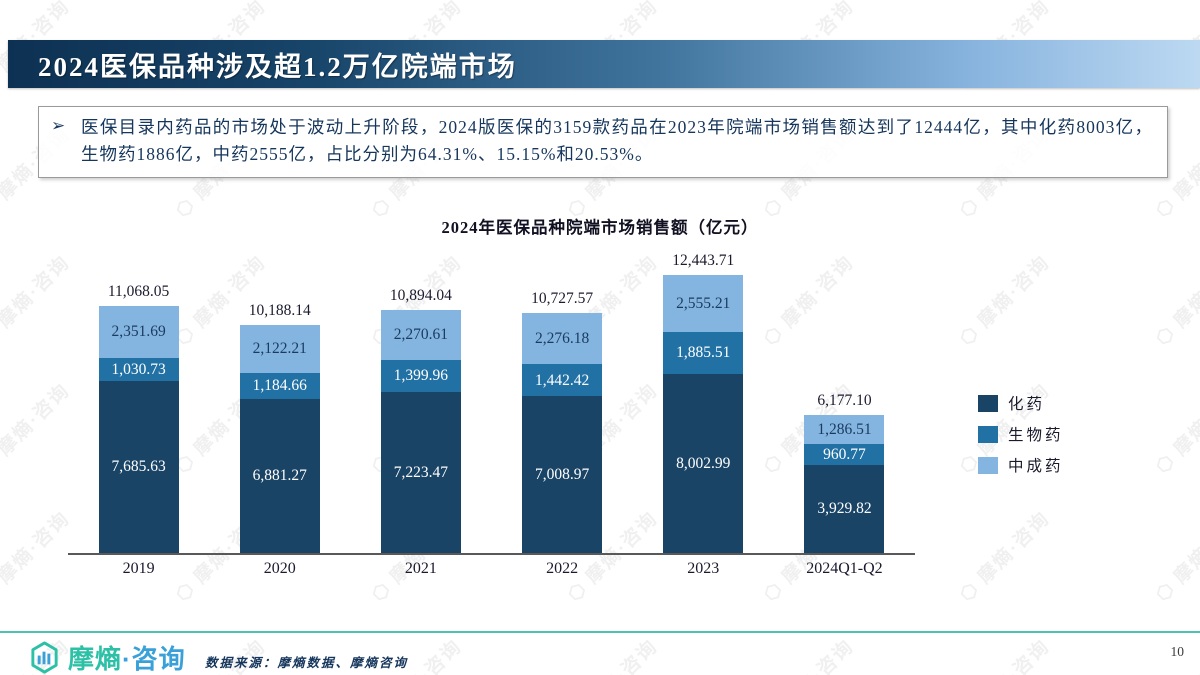 The image size is (1200, 675). Describe the element at coordinates (138, 568) in the screenshot. I see `x-axis-label: 2019` at that location.